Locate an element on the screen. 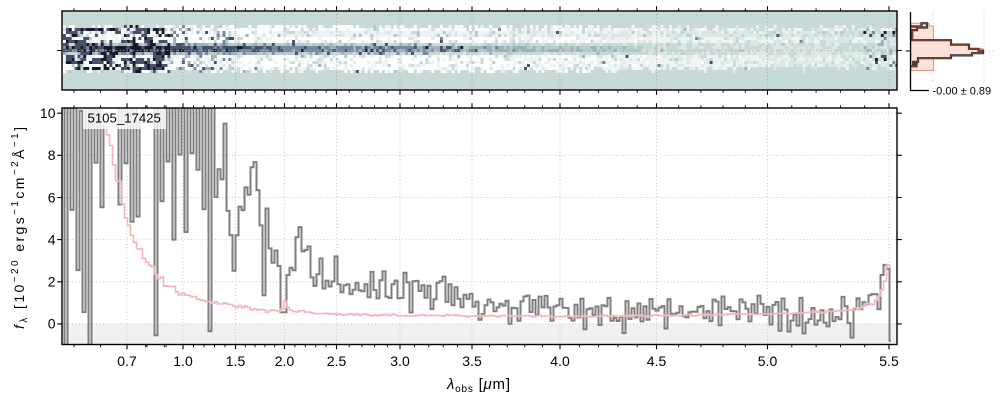  svg-text: 4.5 is located at coordinates (657, 361).